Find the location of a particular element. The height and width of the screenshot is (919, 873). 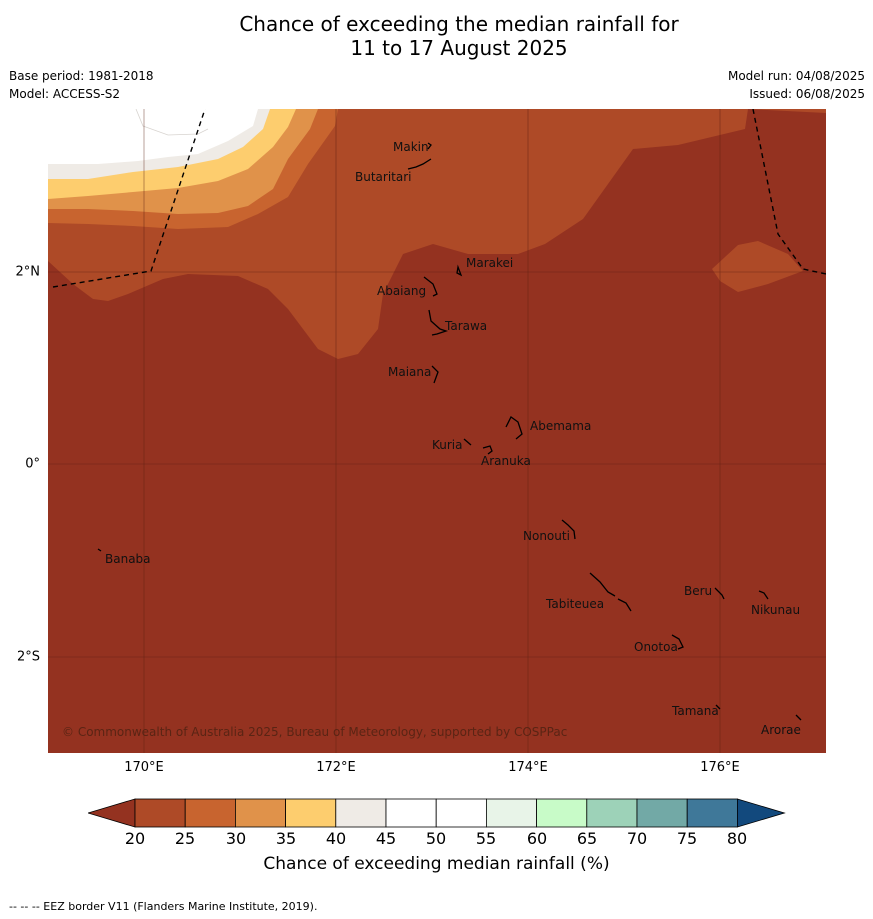

label-tamana: Tamana is located at coordinates (695, 711).